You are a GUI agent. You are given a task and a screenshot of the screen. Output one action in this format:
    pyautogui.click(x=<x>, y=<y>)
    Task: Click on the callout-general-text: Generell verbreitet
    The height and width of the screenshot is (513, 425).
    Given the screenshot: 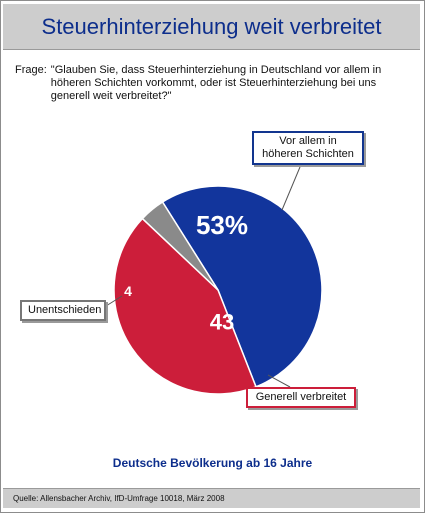 What is the action you would take?
    pyautogui.click(x=301, y=397)
    